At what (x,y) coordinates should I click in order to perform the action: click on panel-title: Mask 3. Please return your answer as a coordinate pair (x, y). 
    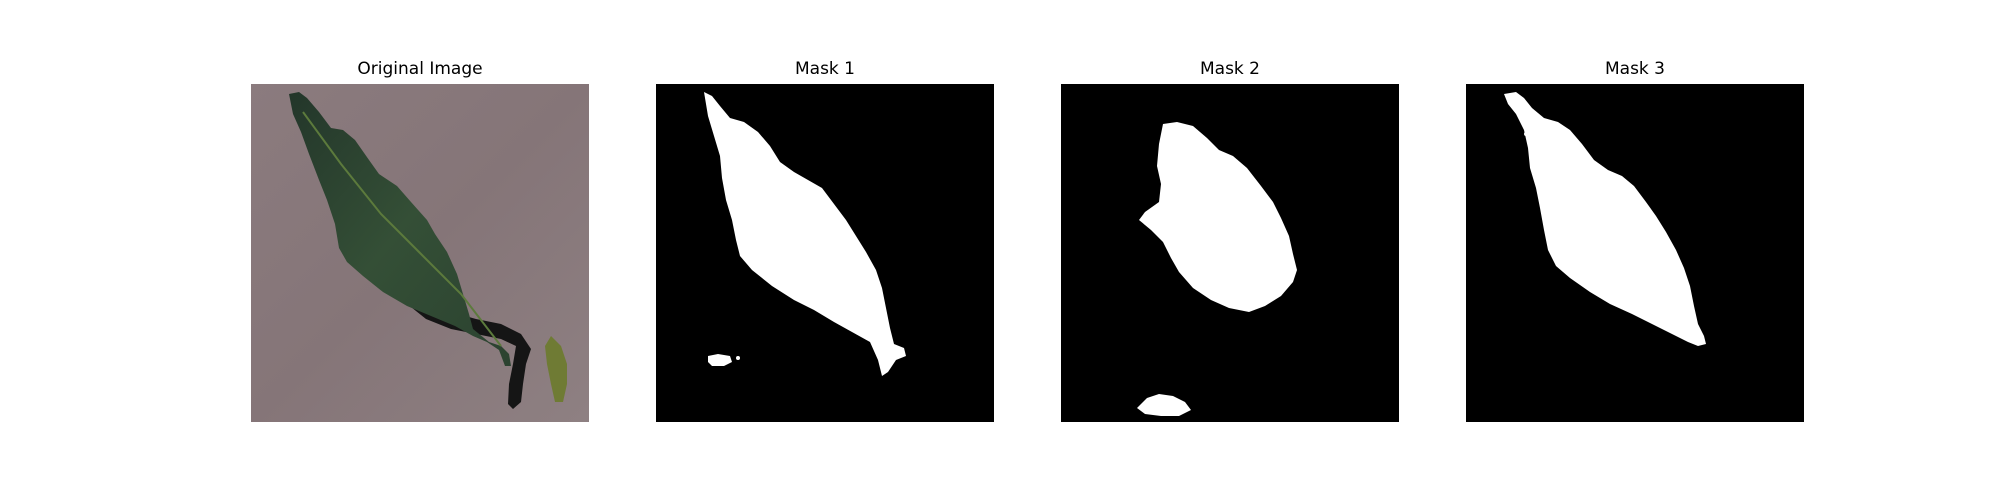
    Looking at the image, I should click on (1634, 69).